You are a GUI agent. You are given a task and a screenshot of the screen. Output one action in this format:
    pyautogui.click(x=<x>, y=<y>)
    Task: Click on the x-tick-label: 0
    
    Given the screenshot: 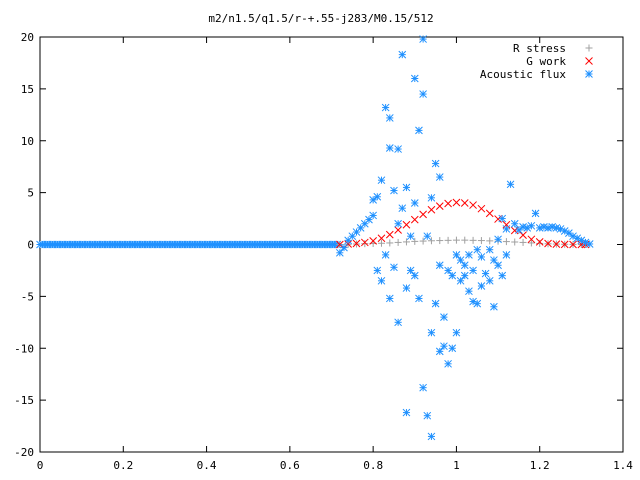 What is the action you would take?
    pyautogui.click(x=40, y=465)
    